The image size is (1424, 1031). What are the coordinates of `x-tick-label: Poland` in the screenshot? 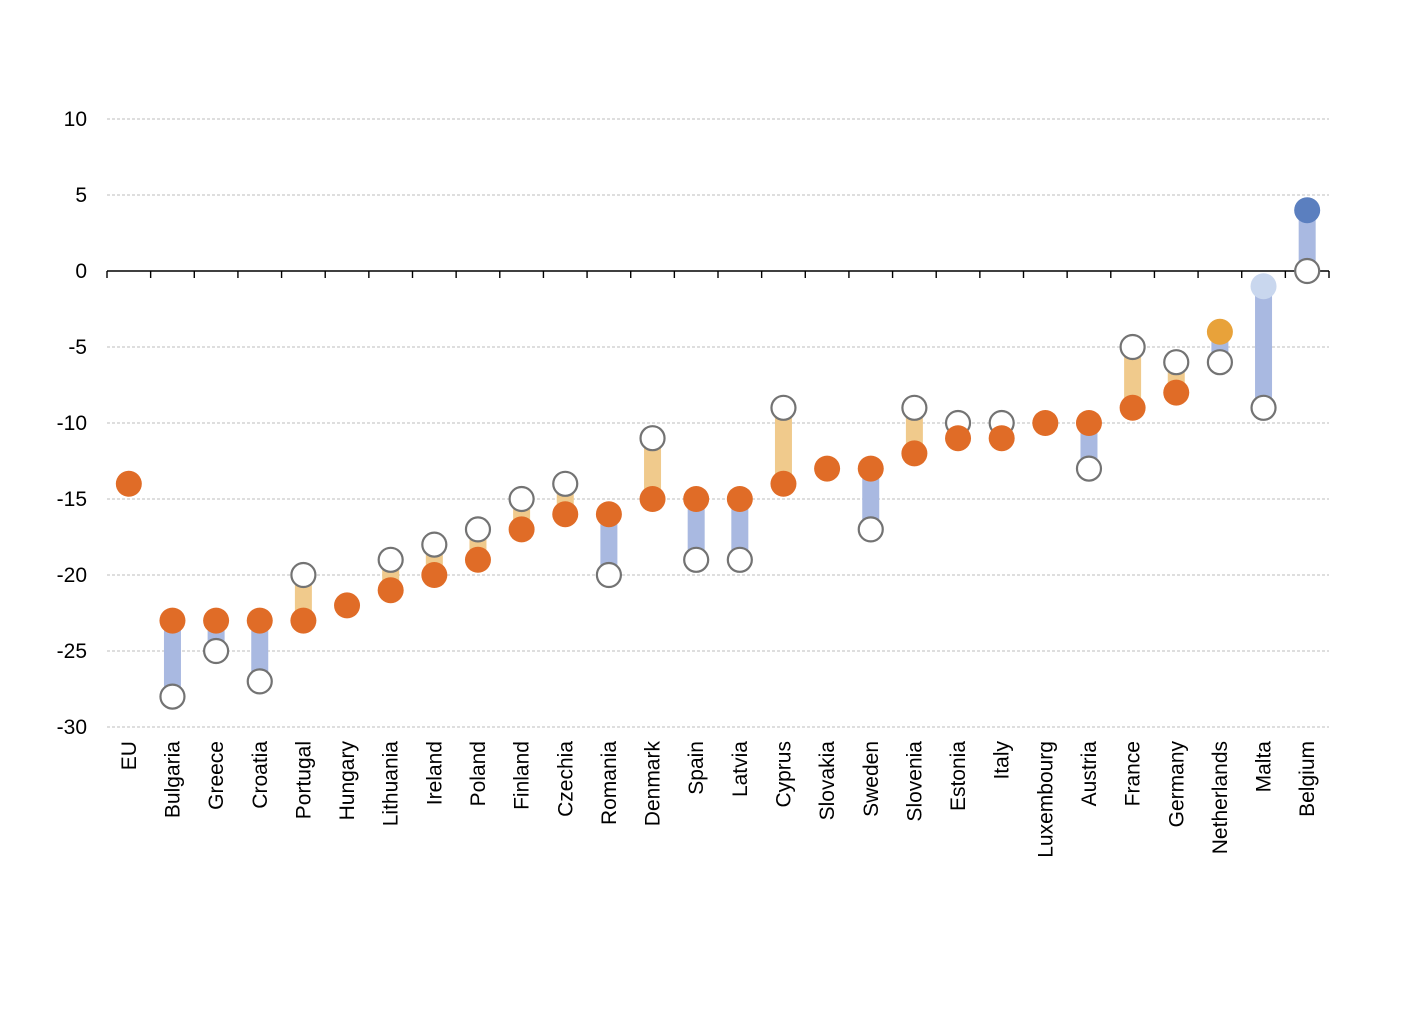 It's located at (478, 773).